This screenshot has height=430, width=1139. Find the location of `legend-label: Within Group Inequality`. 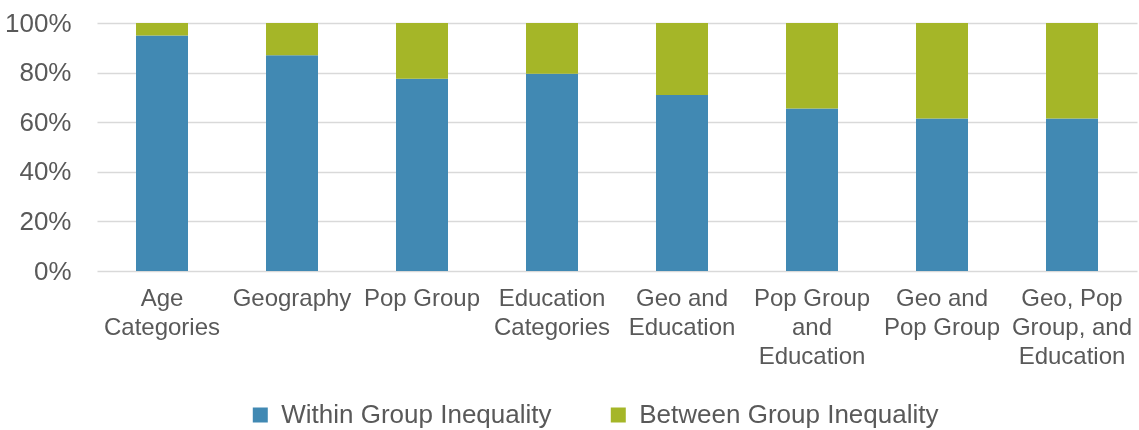

legend-label: Within Group Inequality is located at coordinates (416, 414).